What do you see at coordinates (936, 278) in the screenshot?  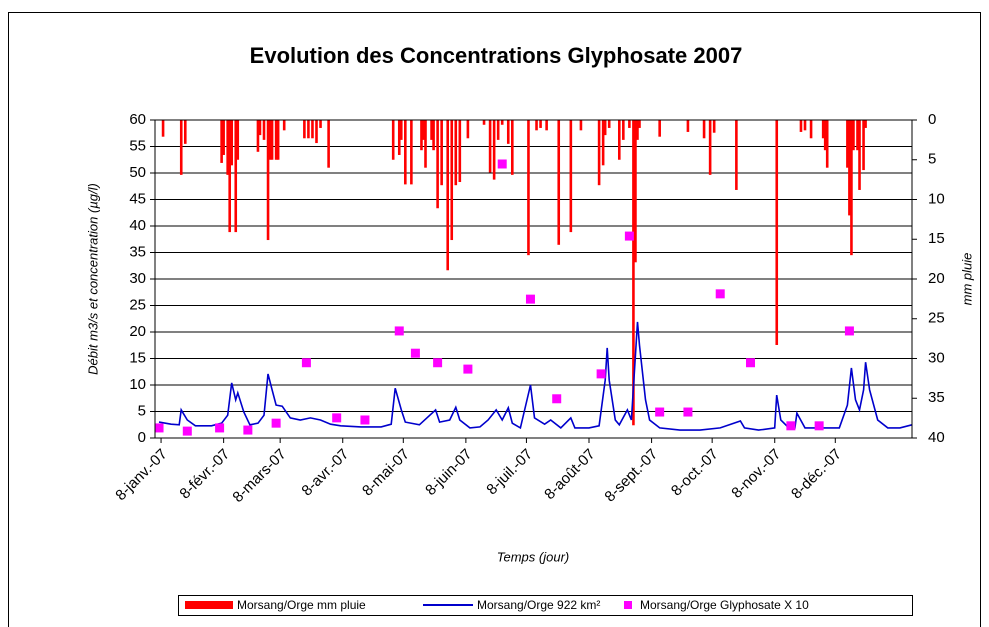 I see `y2-tick-label: 20` at bounding box center [936, 278].